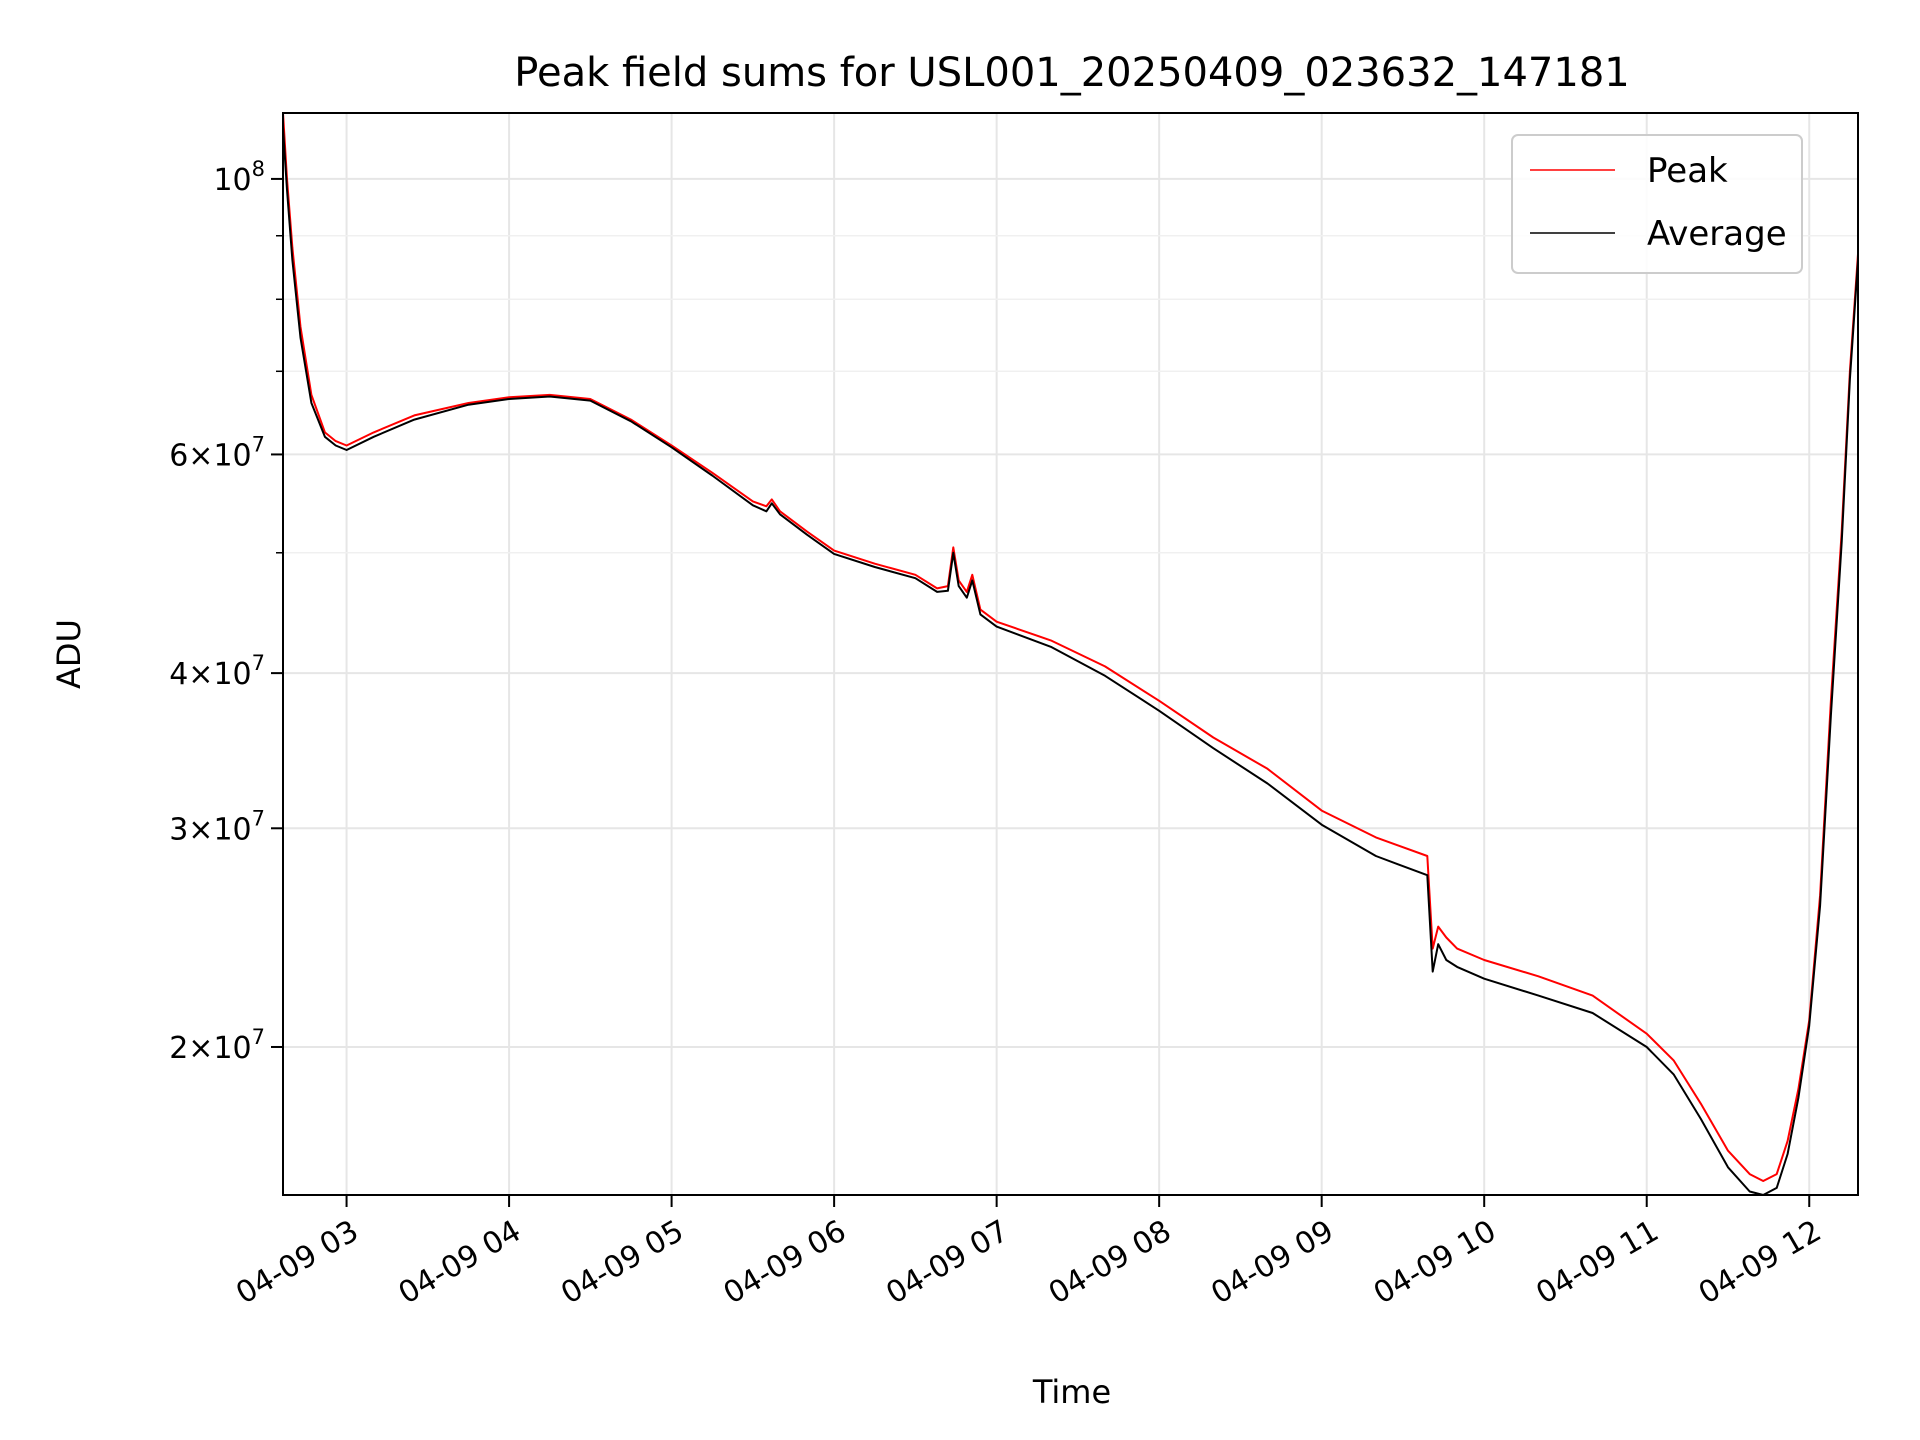 This screenshot has height=1440, width=1920. I want to click on y-tick-label: 3×107, so click(217, 826).